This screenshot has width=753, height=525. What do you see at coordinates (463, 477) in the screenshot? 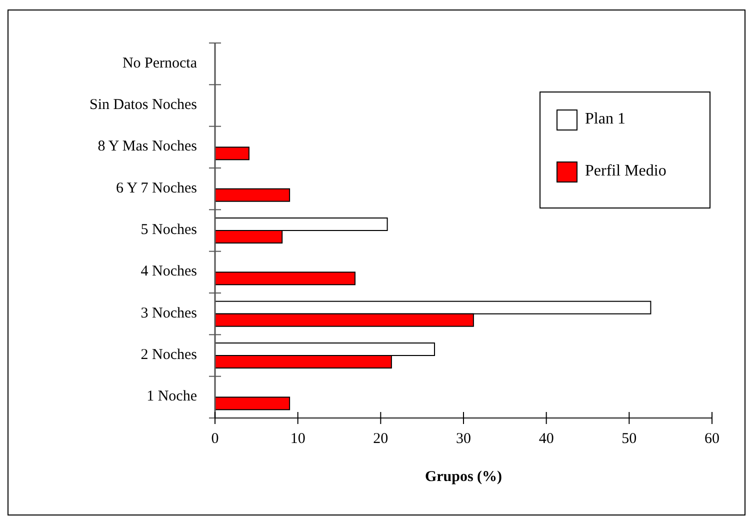
I see `x-axis-title: Grupos (%)` at bounding box center [463, 477].